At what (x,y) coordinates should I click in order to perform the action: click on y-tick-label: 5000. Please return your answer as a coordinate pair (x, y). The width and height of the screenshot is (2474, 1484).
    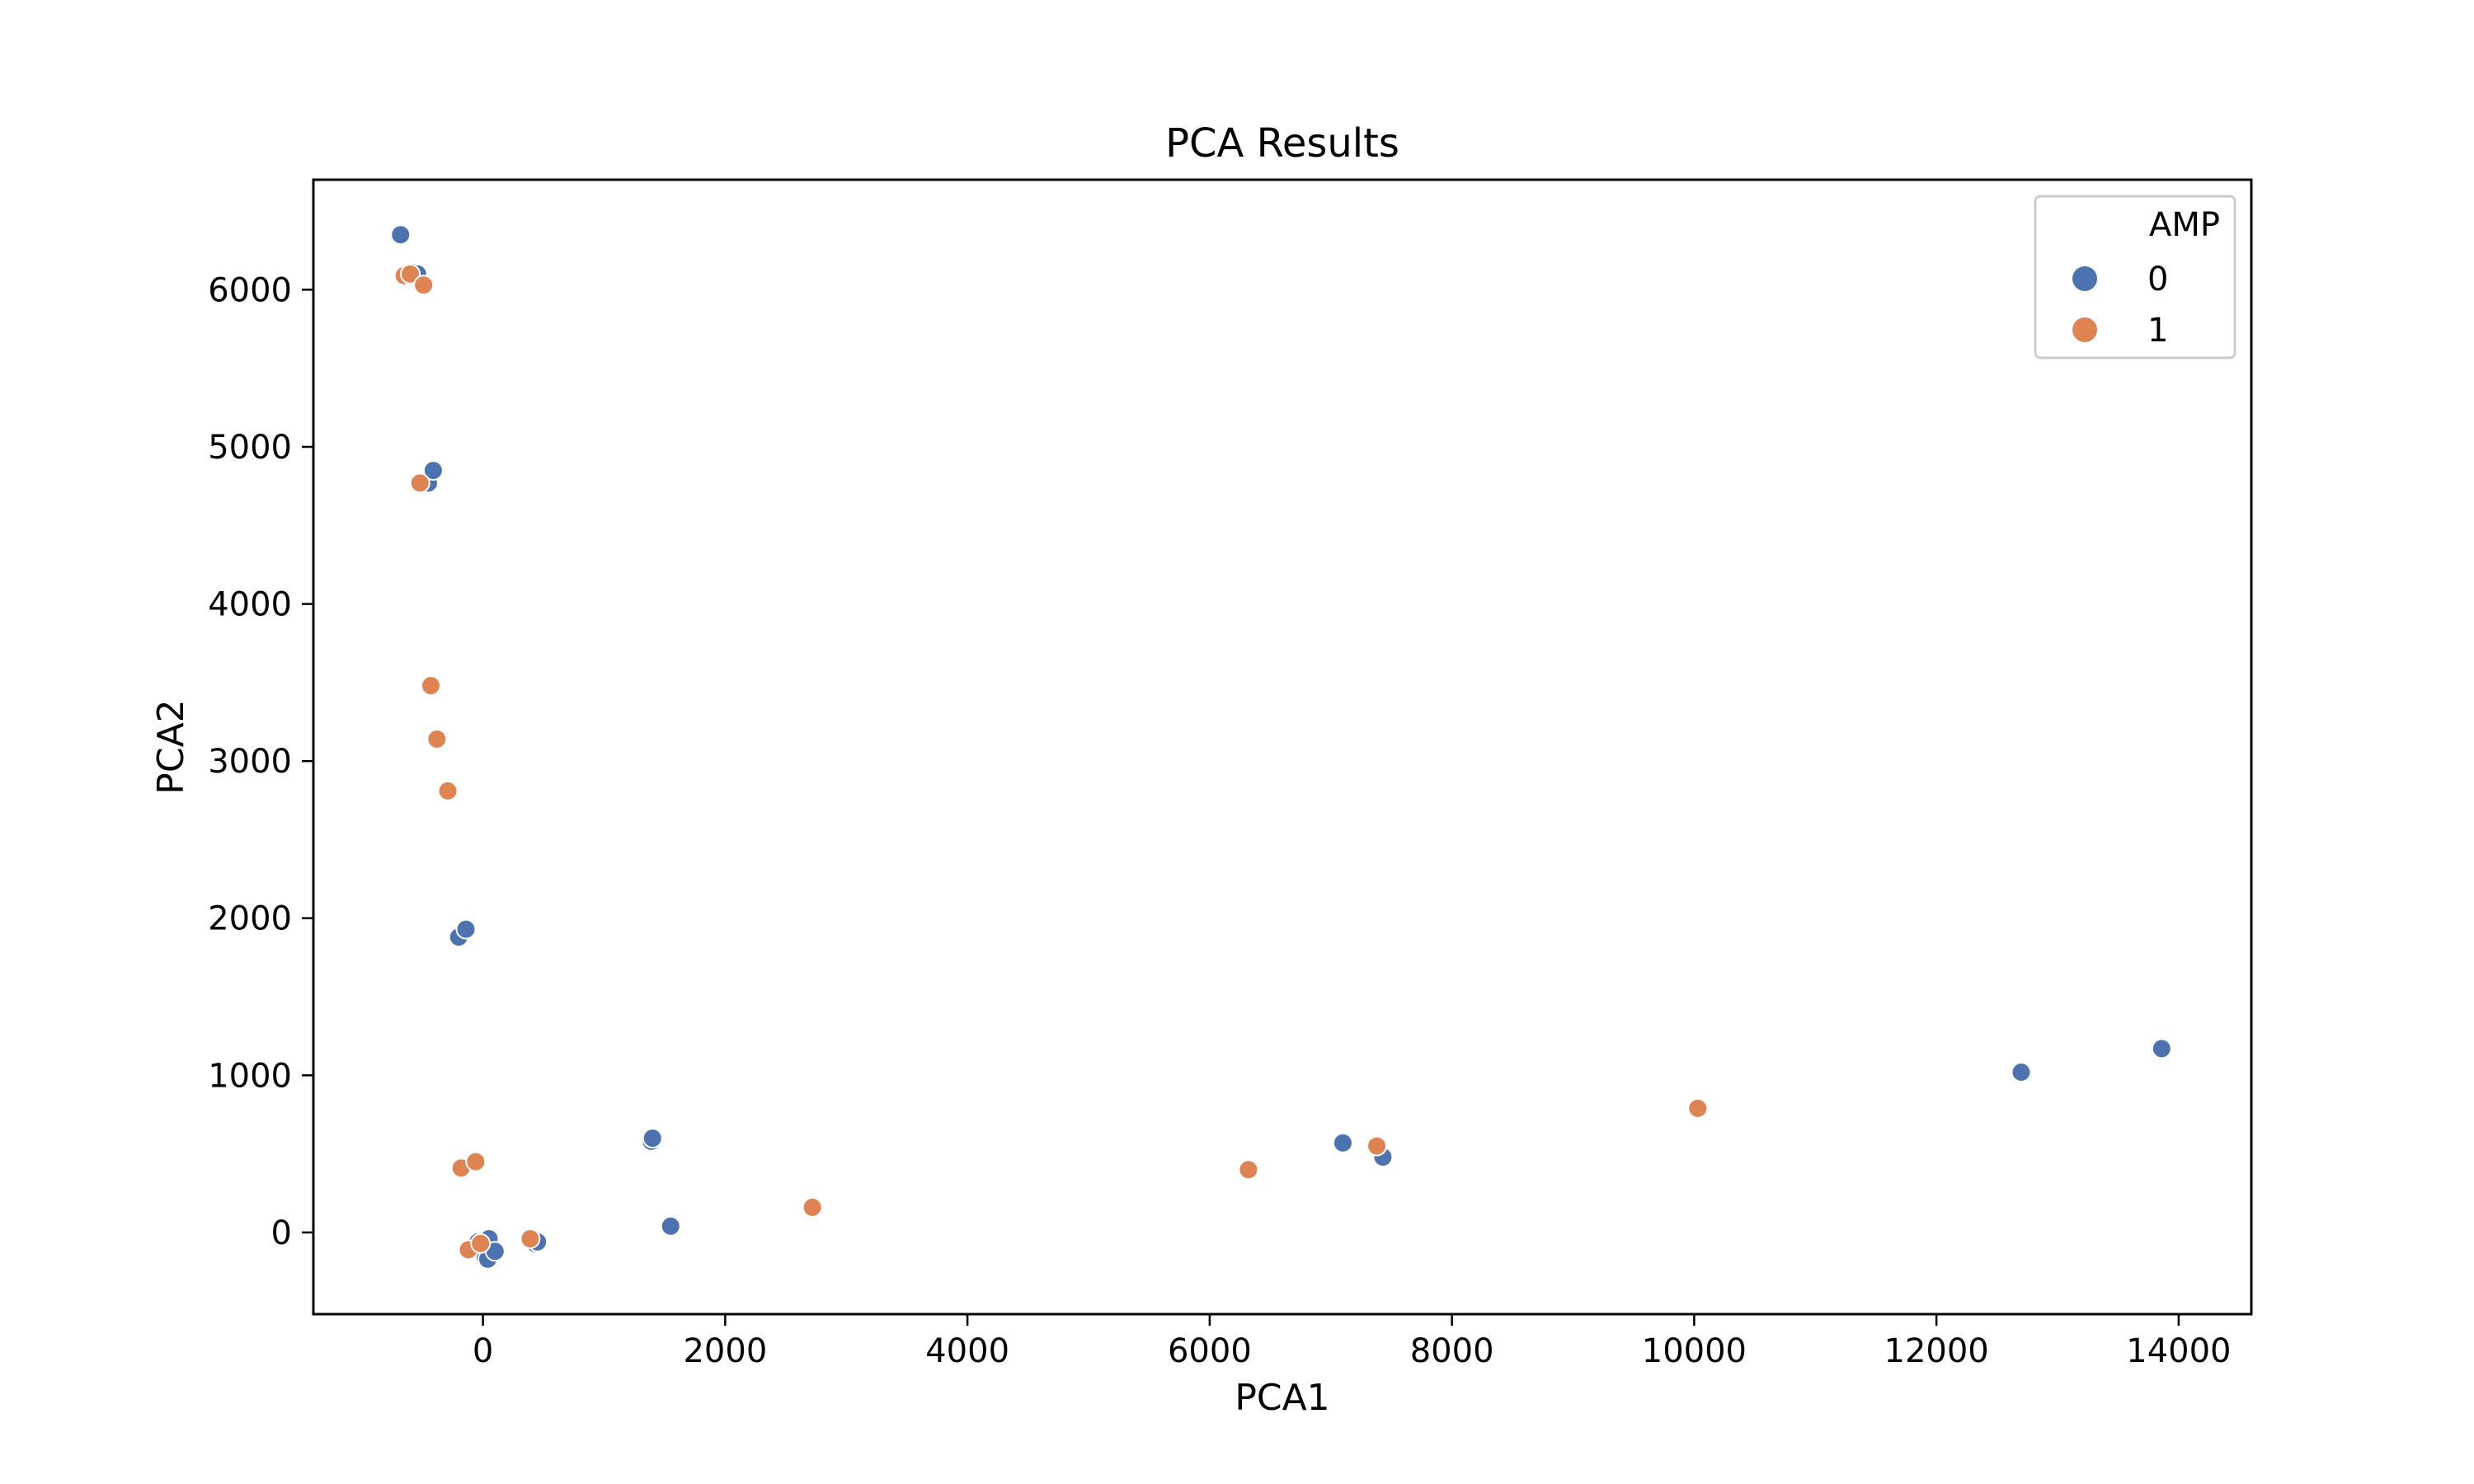
    Looking at the image, I should click on (250, 448).